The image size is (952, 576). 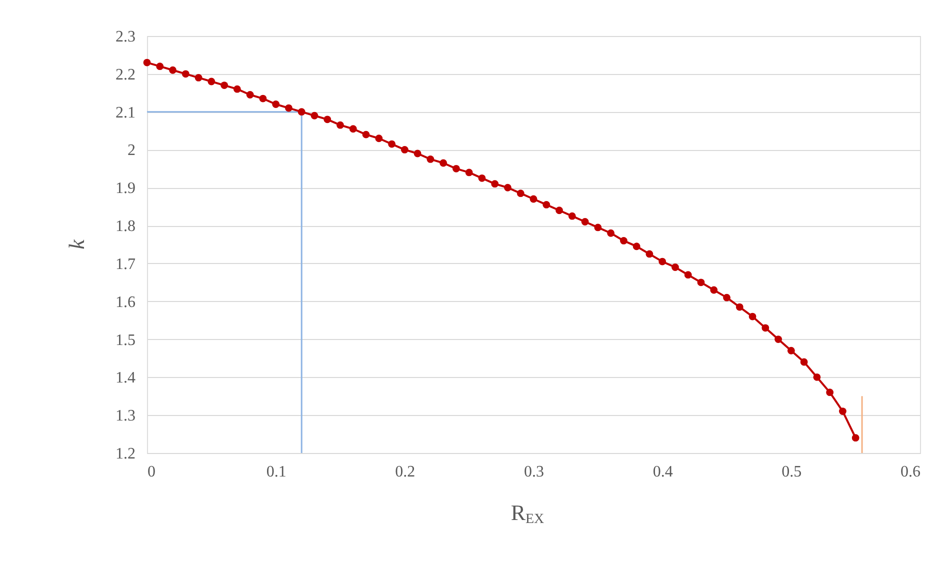 I want to click on y-tick-label: 1.9, so click(x=126, y=189).